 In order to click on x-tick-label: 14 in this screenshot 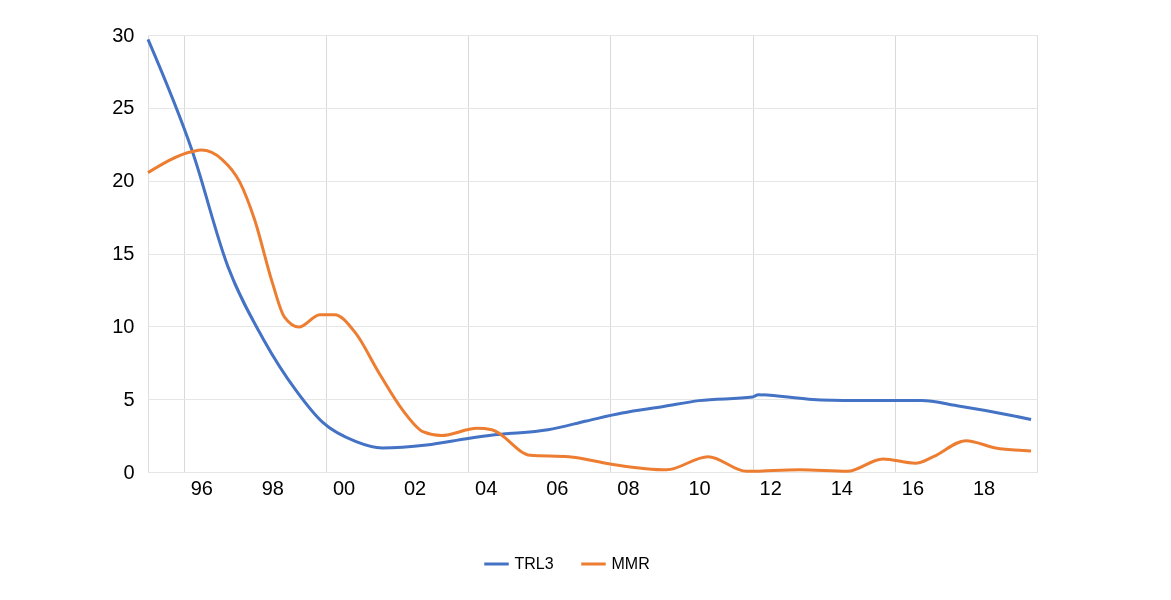, I will do `click(841, 487)`.